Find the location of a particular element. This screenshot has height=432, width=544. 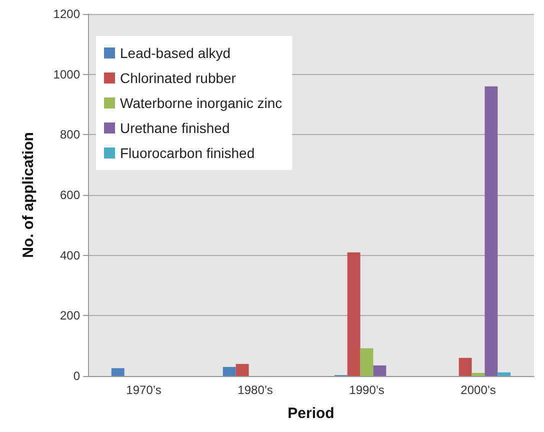

legend-label: Chlorinated rubber is located at coordinates (178, 78).